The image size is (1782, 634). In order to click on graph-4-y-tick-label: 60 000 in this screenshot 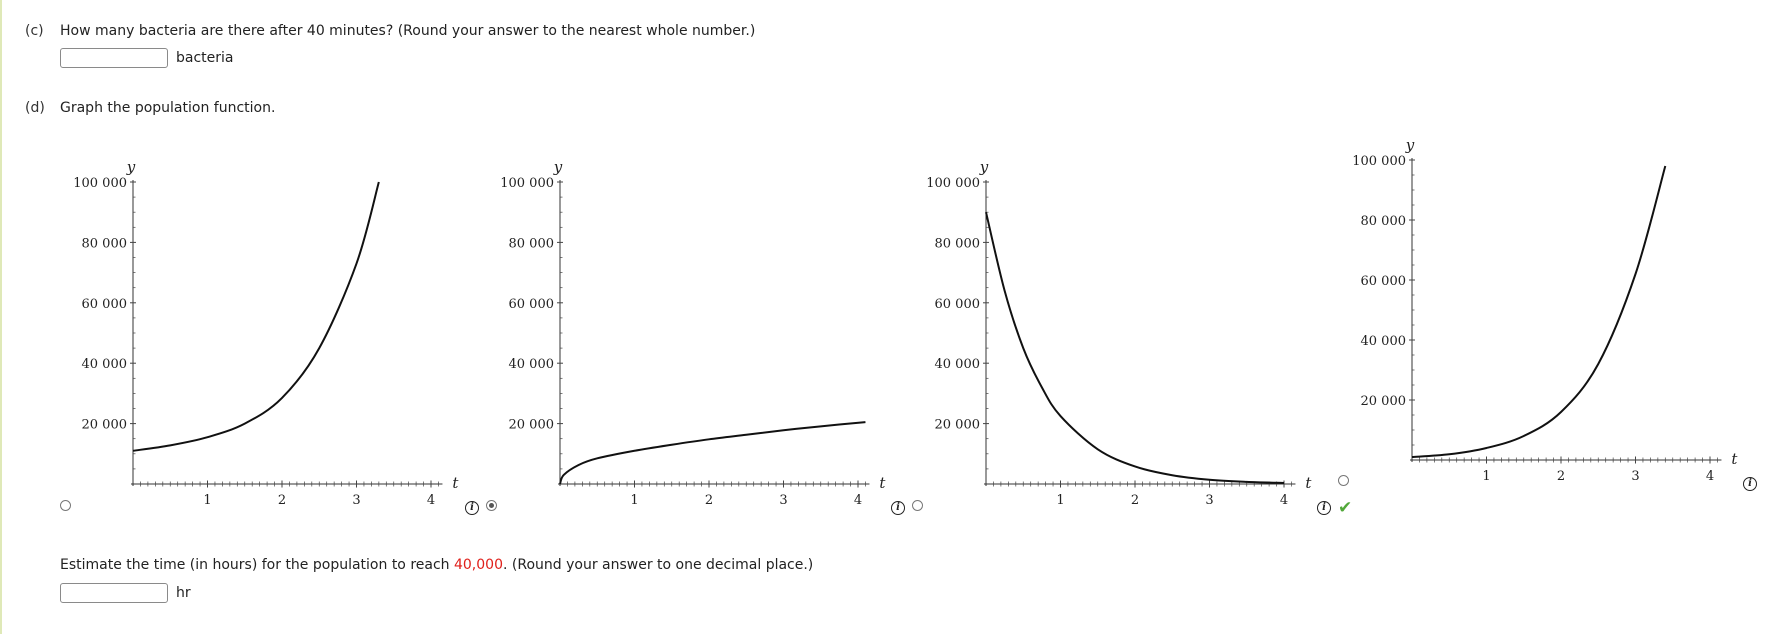, I will do `click(1384, 281)`.